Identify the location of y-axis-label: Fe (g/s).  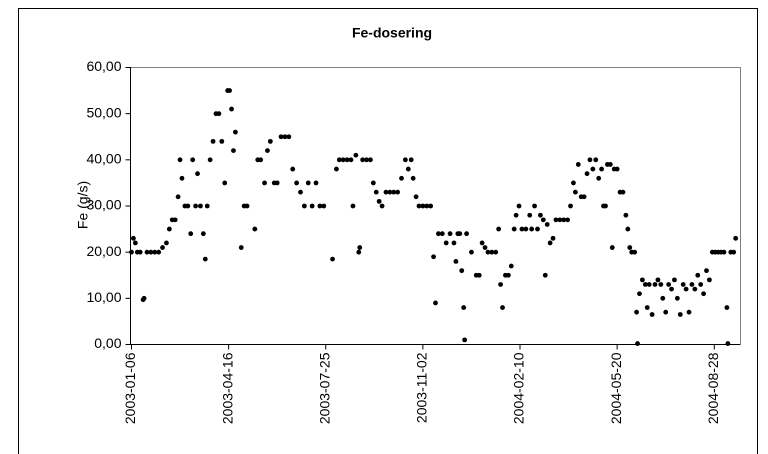
(83, 205).